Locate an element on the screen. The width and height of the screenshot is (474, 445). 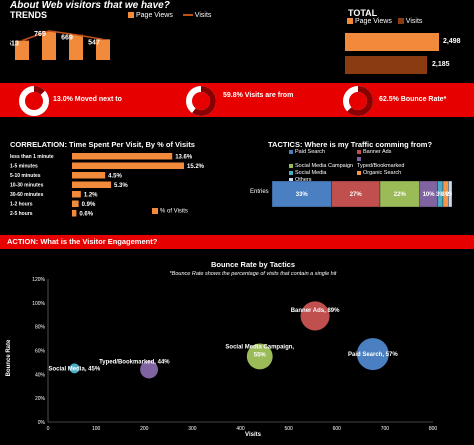
tactics-segment-label: 33% is located at coordinates (302, 195).